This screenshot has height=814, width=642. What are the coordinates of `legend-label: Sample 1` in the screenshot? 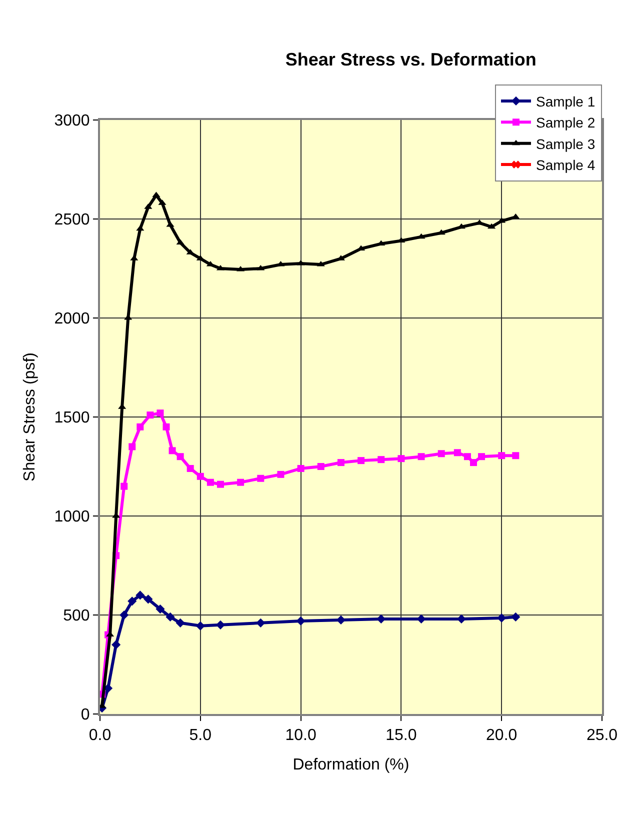 It's located at (566, 101).